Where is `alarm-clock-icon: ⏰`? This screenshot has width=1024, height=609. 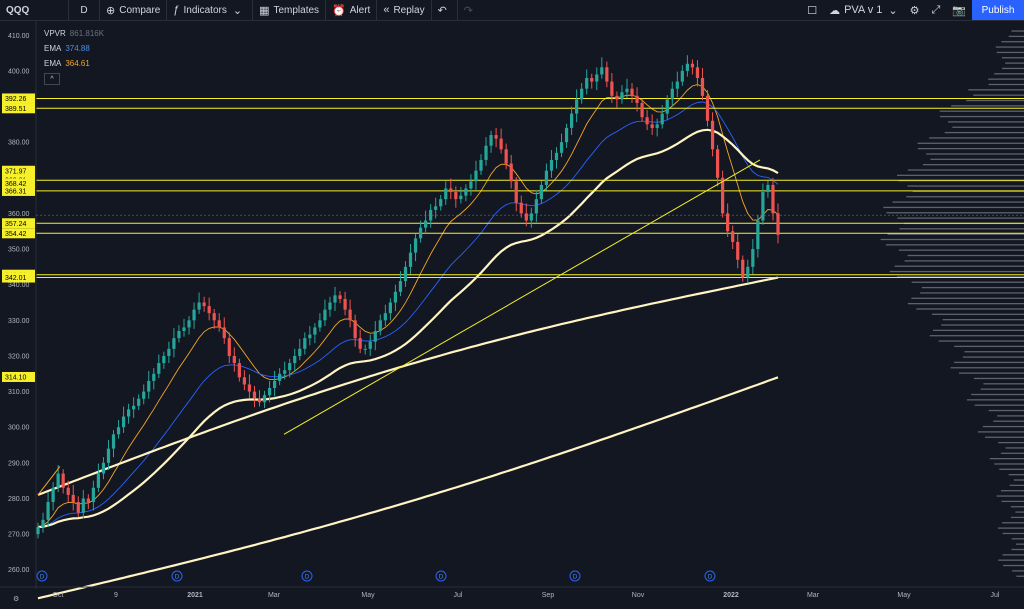
alarm-clock-icon: ⏰ is located at coordinates (339, 10).